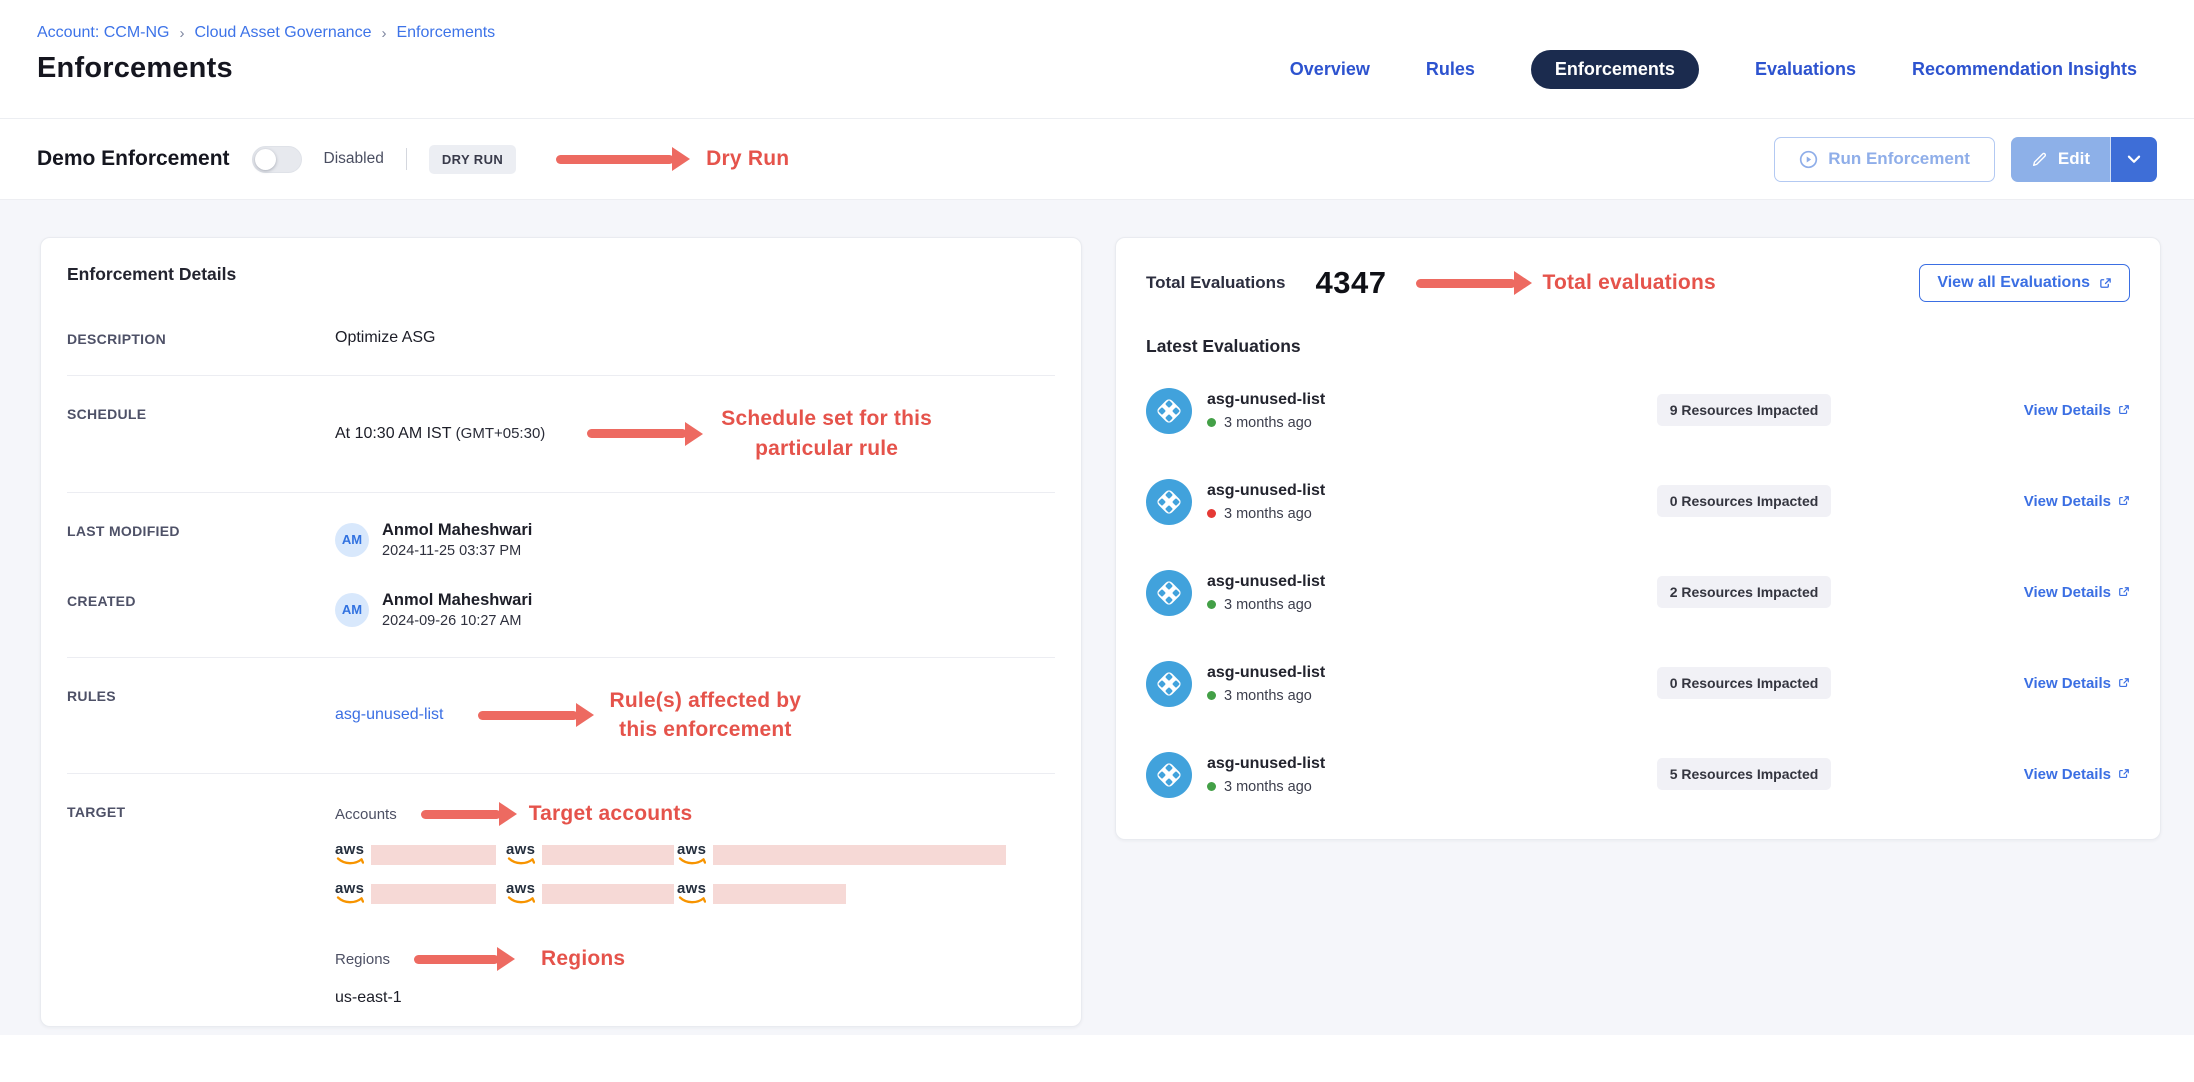  I want to click on tab-overview: Overview, so click(1329, 69).